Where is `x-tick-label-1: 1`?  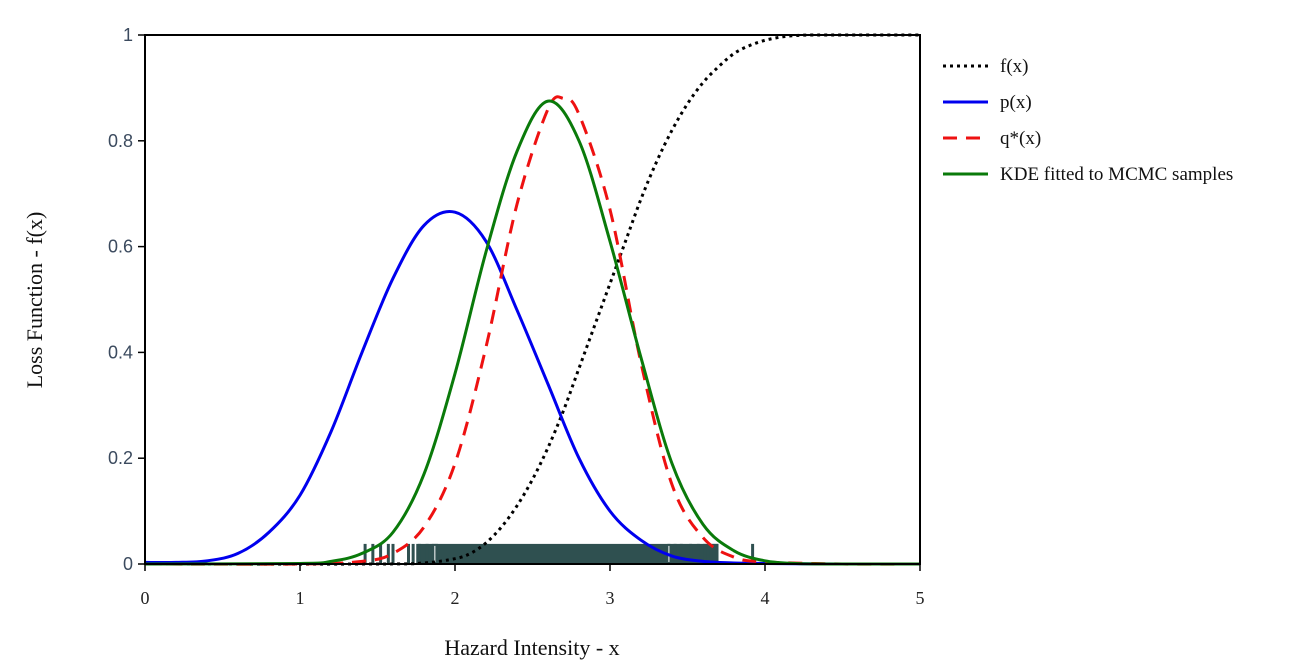 x-tick-label-1: 1 is located at coordinates (300, 598).